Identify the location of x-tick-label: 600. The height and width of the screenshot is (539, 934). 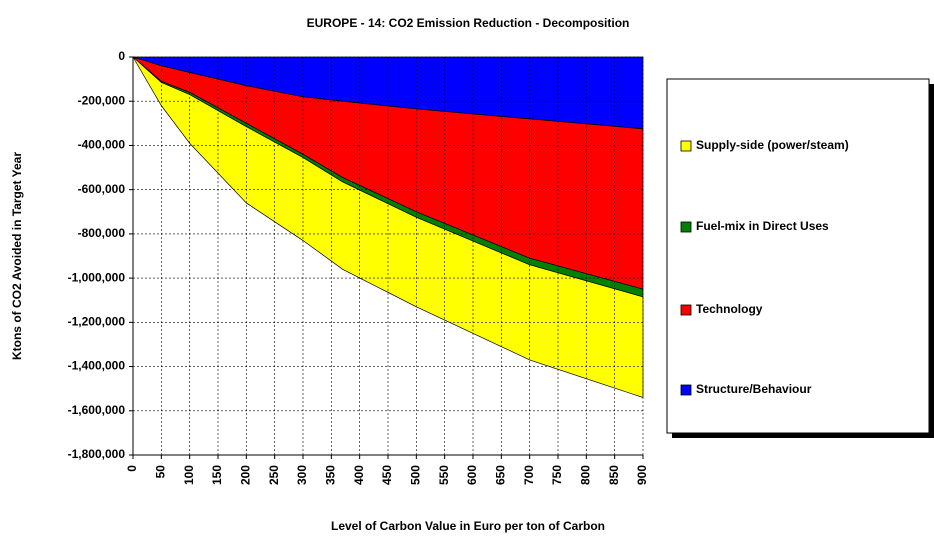
(472, 475).